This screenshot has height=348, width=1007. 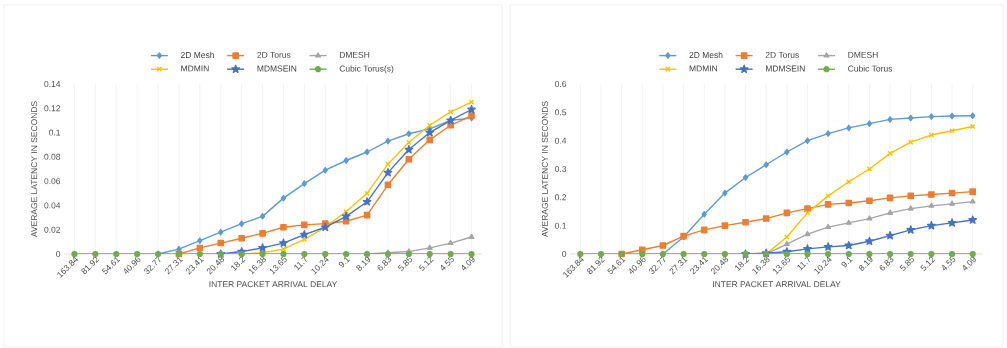 What do you see at coordinates (561, 140) in the screenshot?
I see `y-tick-label: 0.4` at bounding box center [561, 140].